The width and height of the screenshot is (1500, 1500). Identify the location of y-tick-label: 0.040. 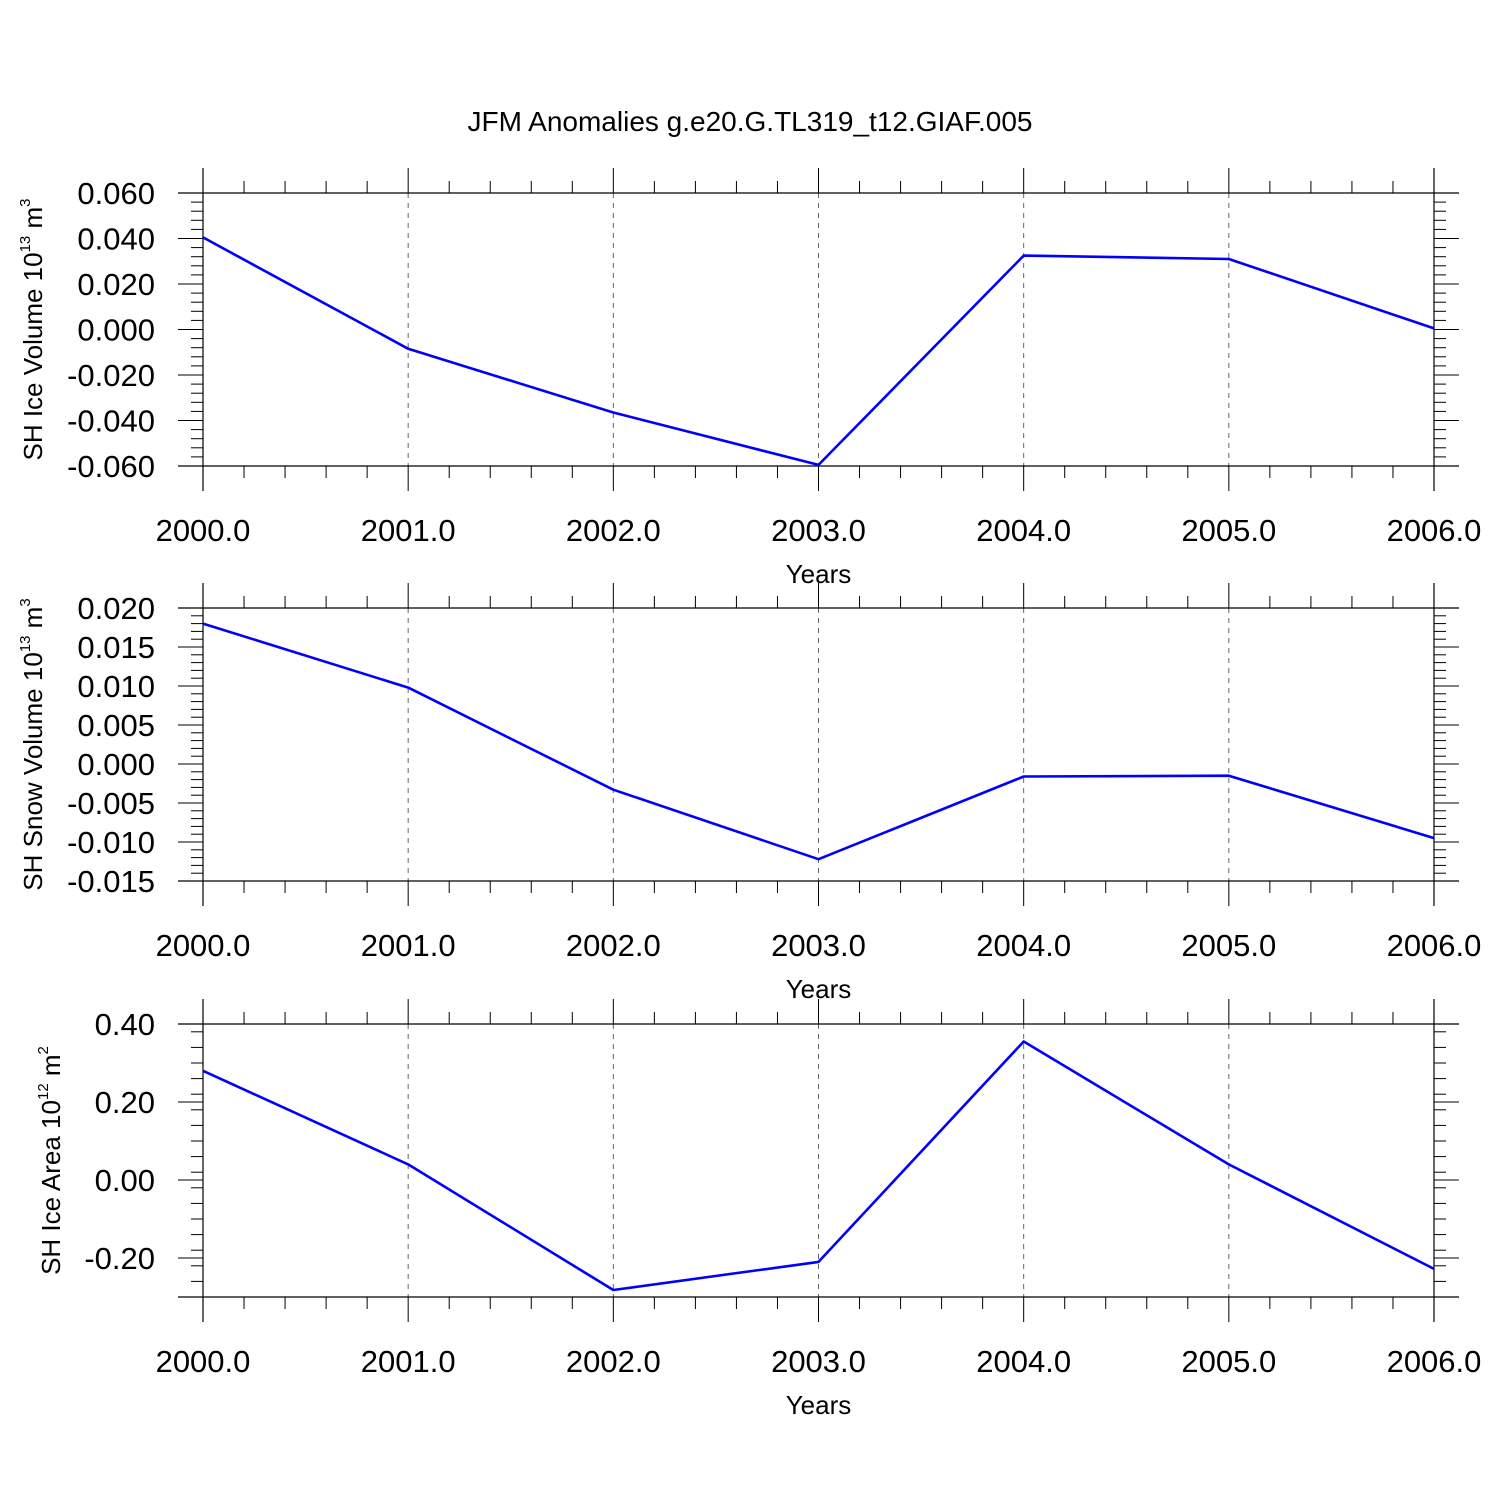
(116, 239).